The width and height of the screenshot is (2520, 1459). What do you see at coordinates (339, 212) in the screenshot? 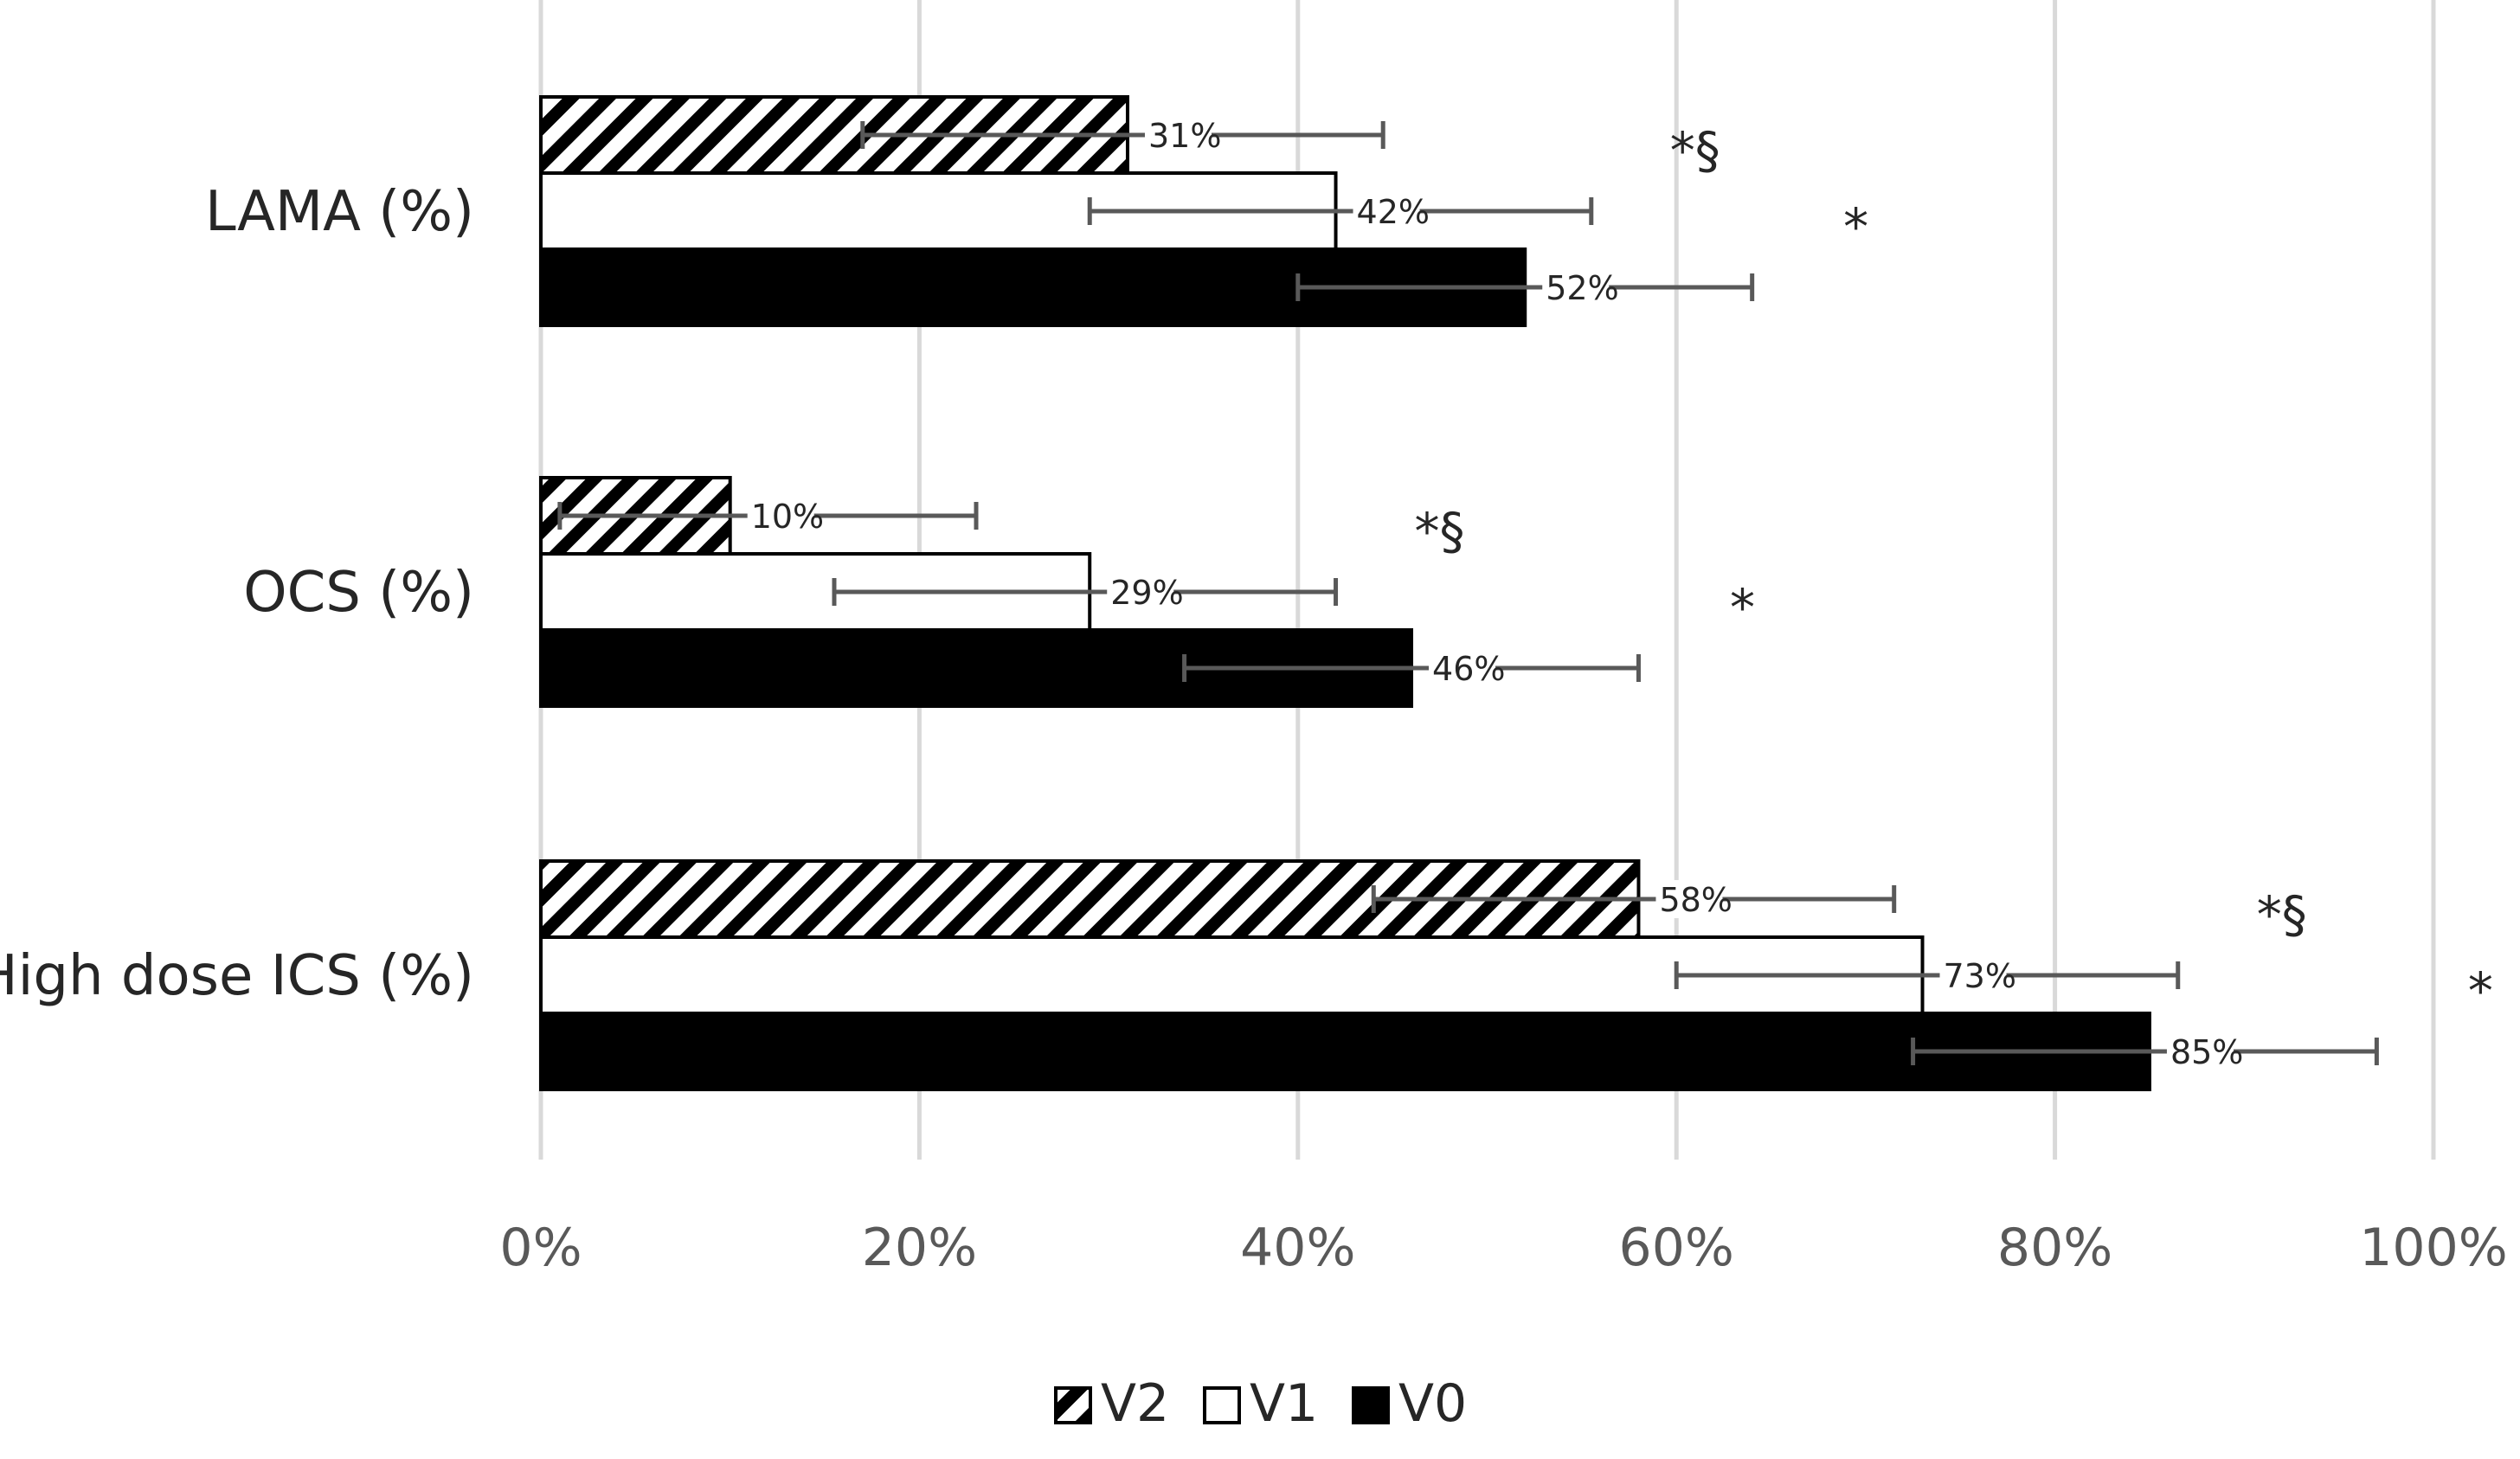
I see `category-label: LAMA (%)` at bounding box center [339, 212].